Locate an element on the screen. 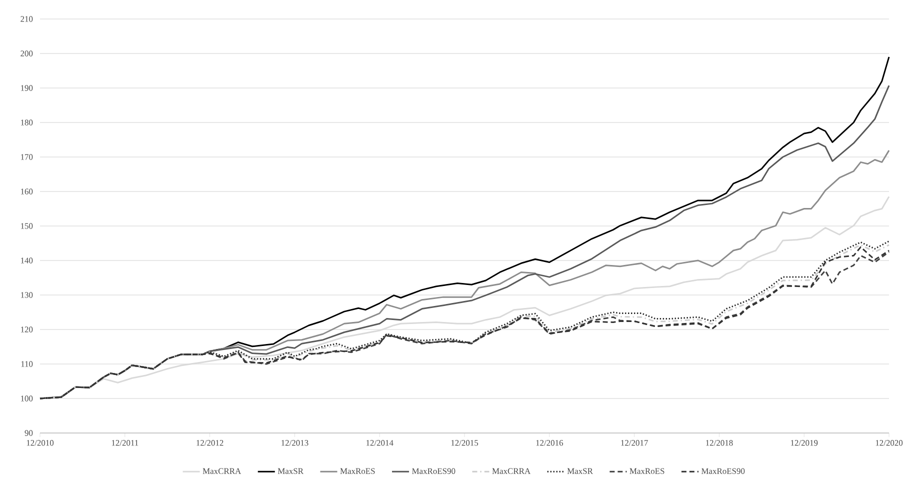 The image size is (912, 502). y-tick-label: 200 is located at coordinates (26, 53).